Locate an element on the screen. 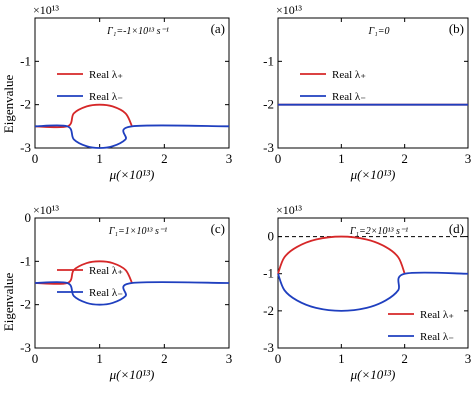  y-axis-label-top: Eigenvalue is located at coordinates (8, 104).